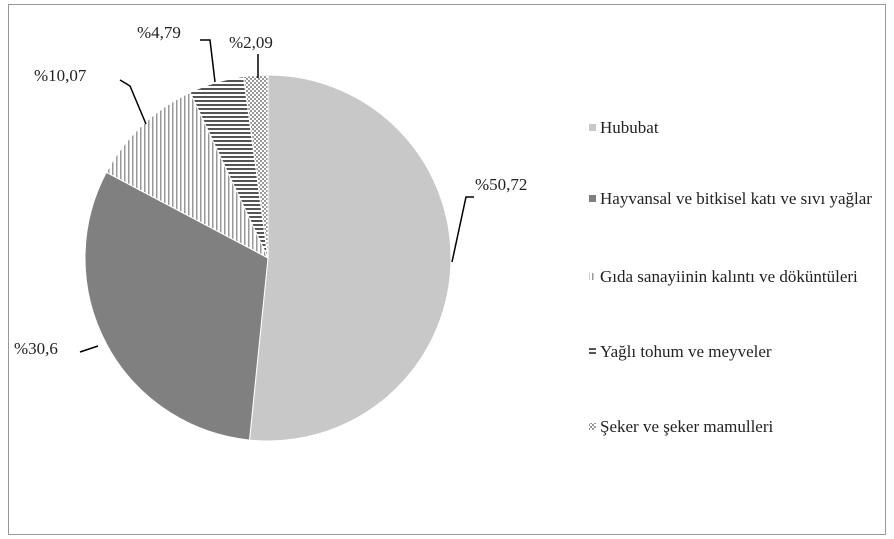 This screenshot has height=539, width=894. What do you see at coordinates (629, 127) in the screenshot?
I see `legend-label: Hububat` at bounding box center [629, 127].